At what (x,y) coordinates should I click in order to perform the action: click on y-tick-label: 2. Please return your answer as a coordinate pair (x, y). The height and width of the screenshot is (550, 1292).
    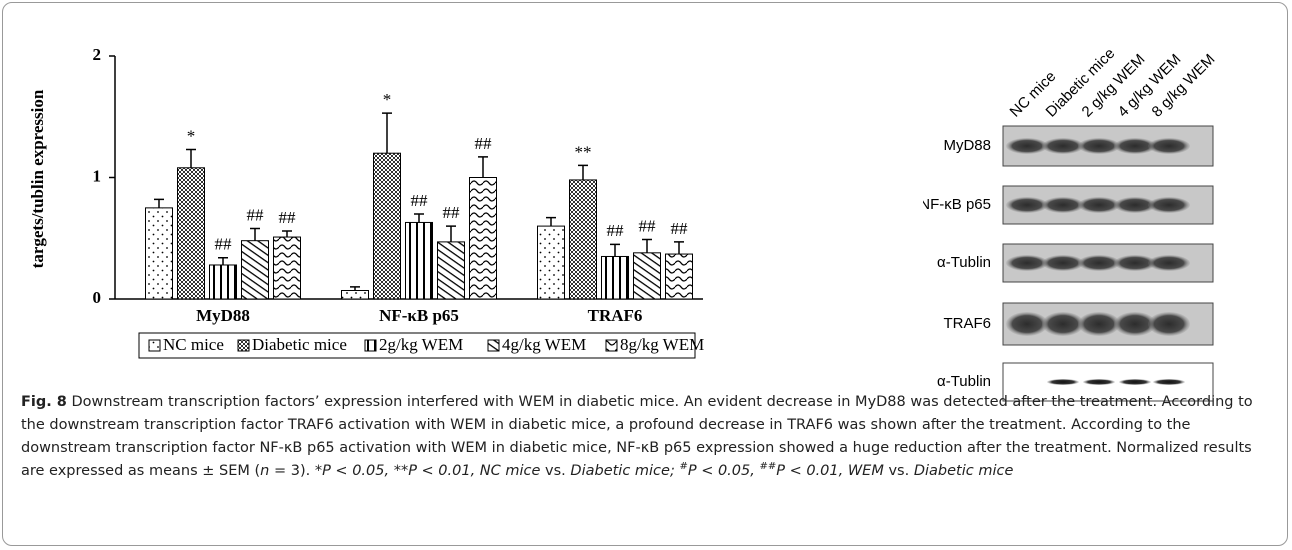
    Looking at the image, I should click on (97, 54).